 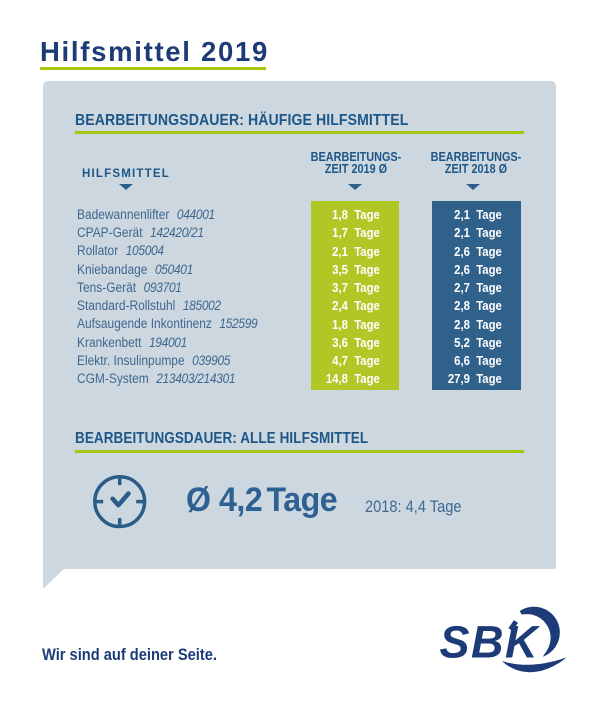 I want to click on svg-text: SBK, so click(x=491, y=642).